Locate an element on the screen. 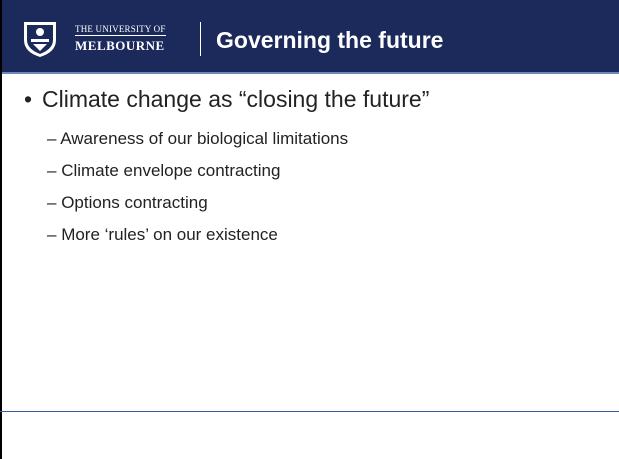 This screenshot has width=619, height=459. left-border is located at coordinates (1, 229).